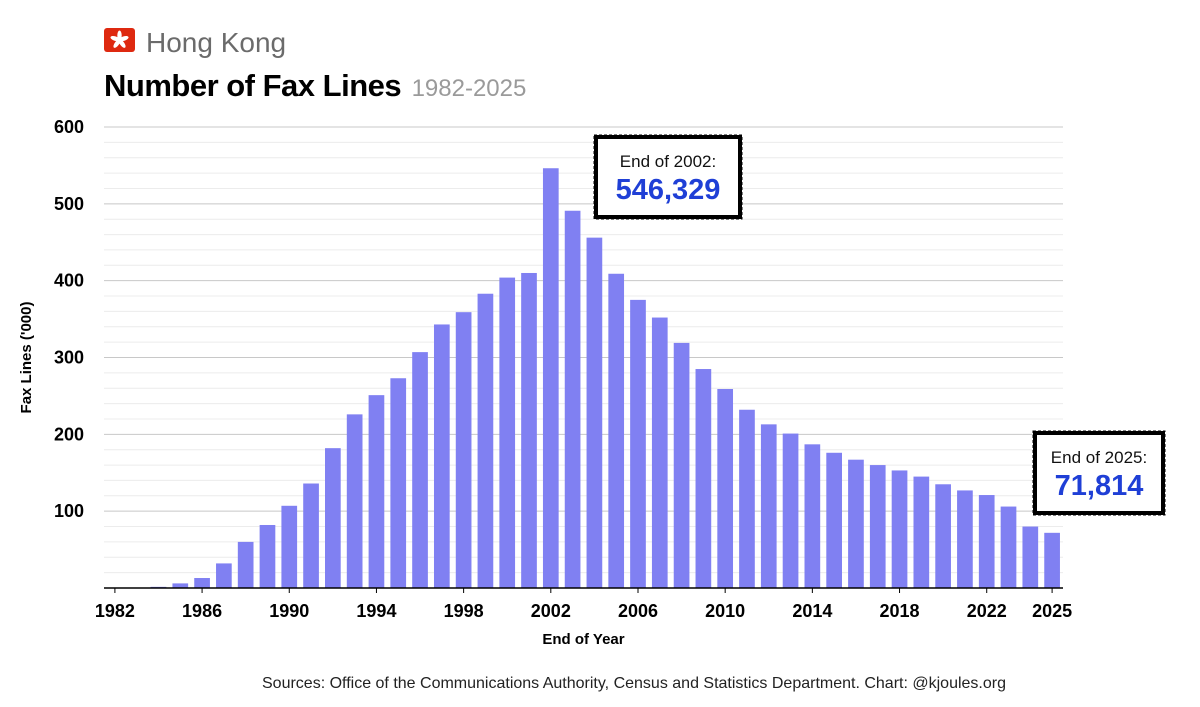 This screenshot has height=707, width=1200. Describe the element at coordinates (376, 611) in the screenshot. I see `x-tick-label: 1994` at that location.